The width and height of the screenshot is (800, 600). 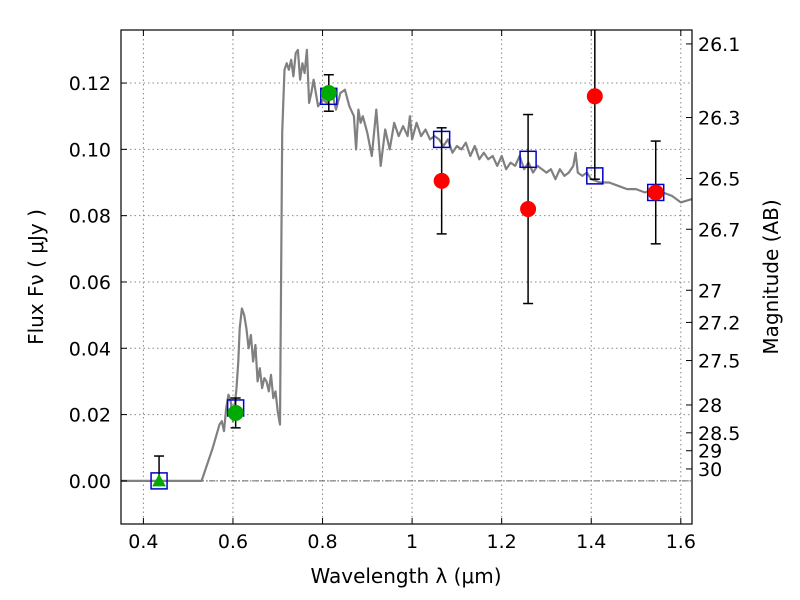 I want to click on x-axis-label: Wavelength λ (μm), so click(x=405, y=576).